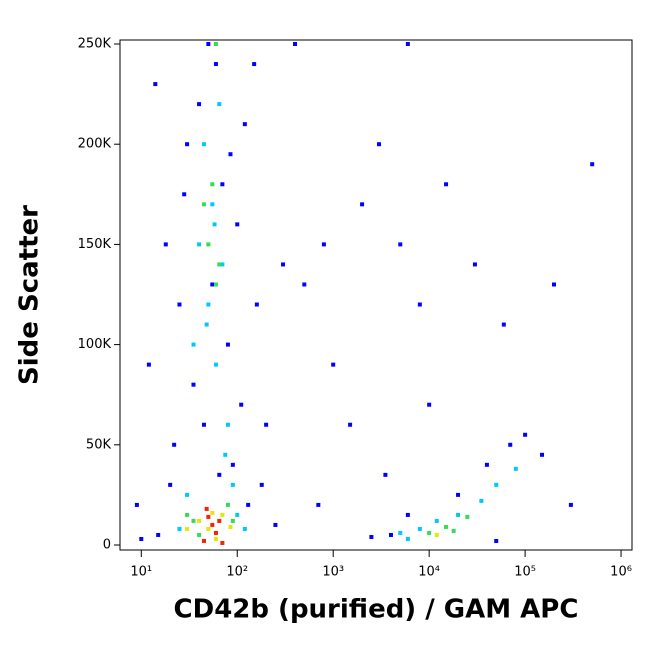  Describe the element at coordinates (621, 572) in the screenshot. I see `x-tick-label: 10⁶` at that location.